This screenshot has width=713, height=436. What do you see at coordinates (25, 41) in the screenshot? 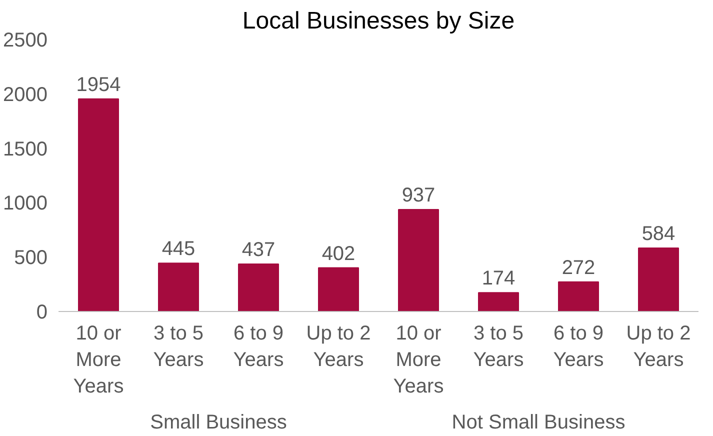
I see `y-tick-label: 2500` at bounding box center [25, 41].